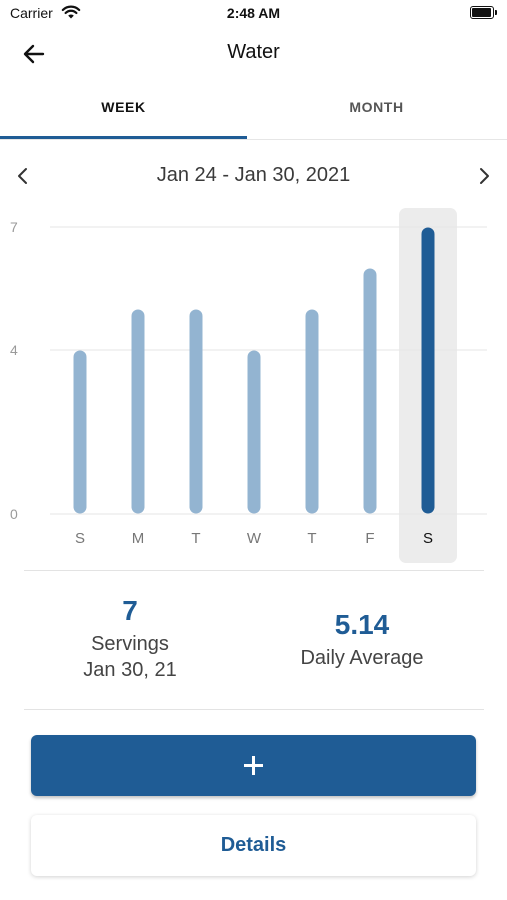 The height and width of the screenshot is (900, 507). Describe the element at coordinates (362, 658) in the screenshot. I see `average-label: Daily Average` at that location.